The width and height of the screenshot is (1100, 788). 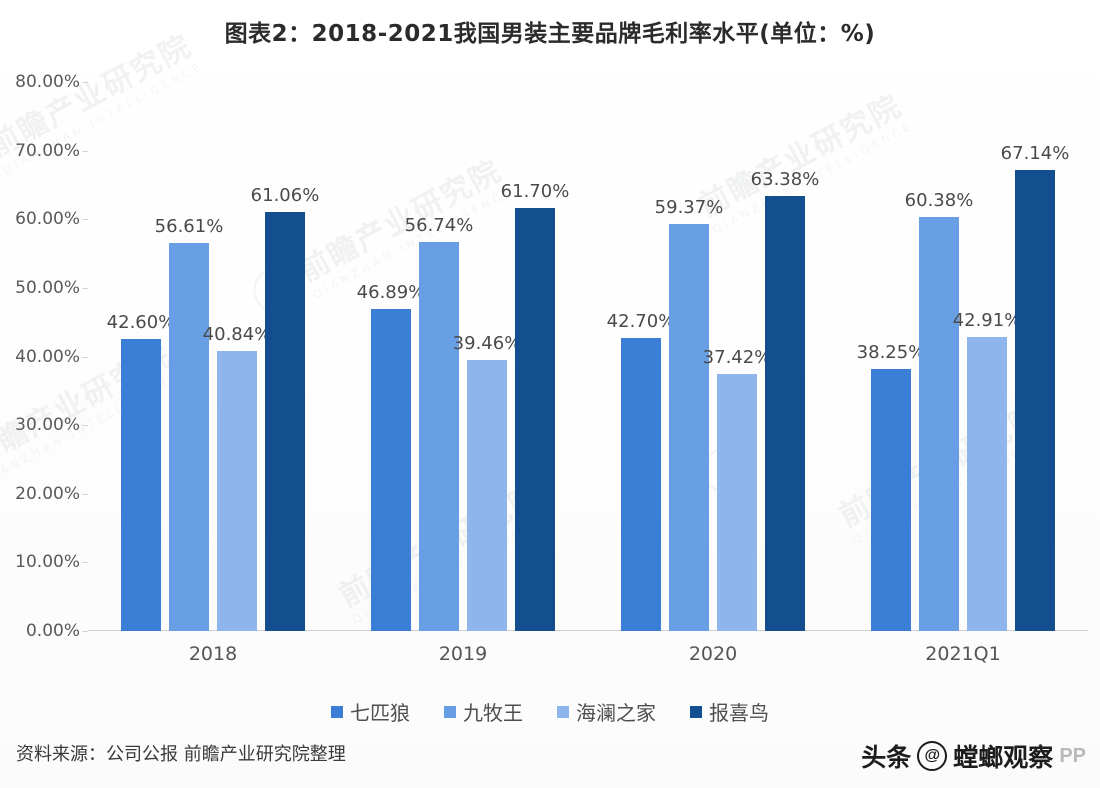 What do you see at coordinates (535, 191) in the screenshot?
I see `bar-value-label: 61.70%` at bounding box center [535, 191].